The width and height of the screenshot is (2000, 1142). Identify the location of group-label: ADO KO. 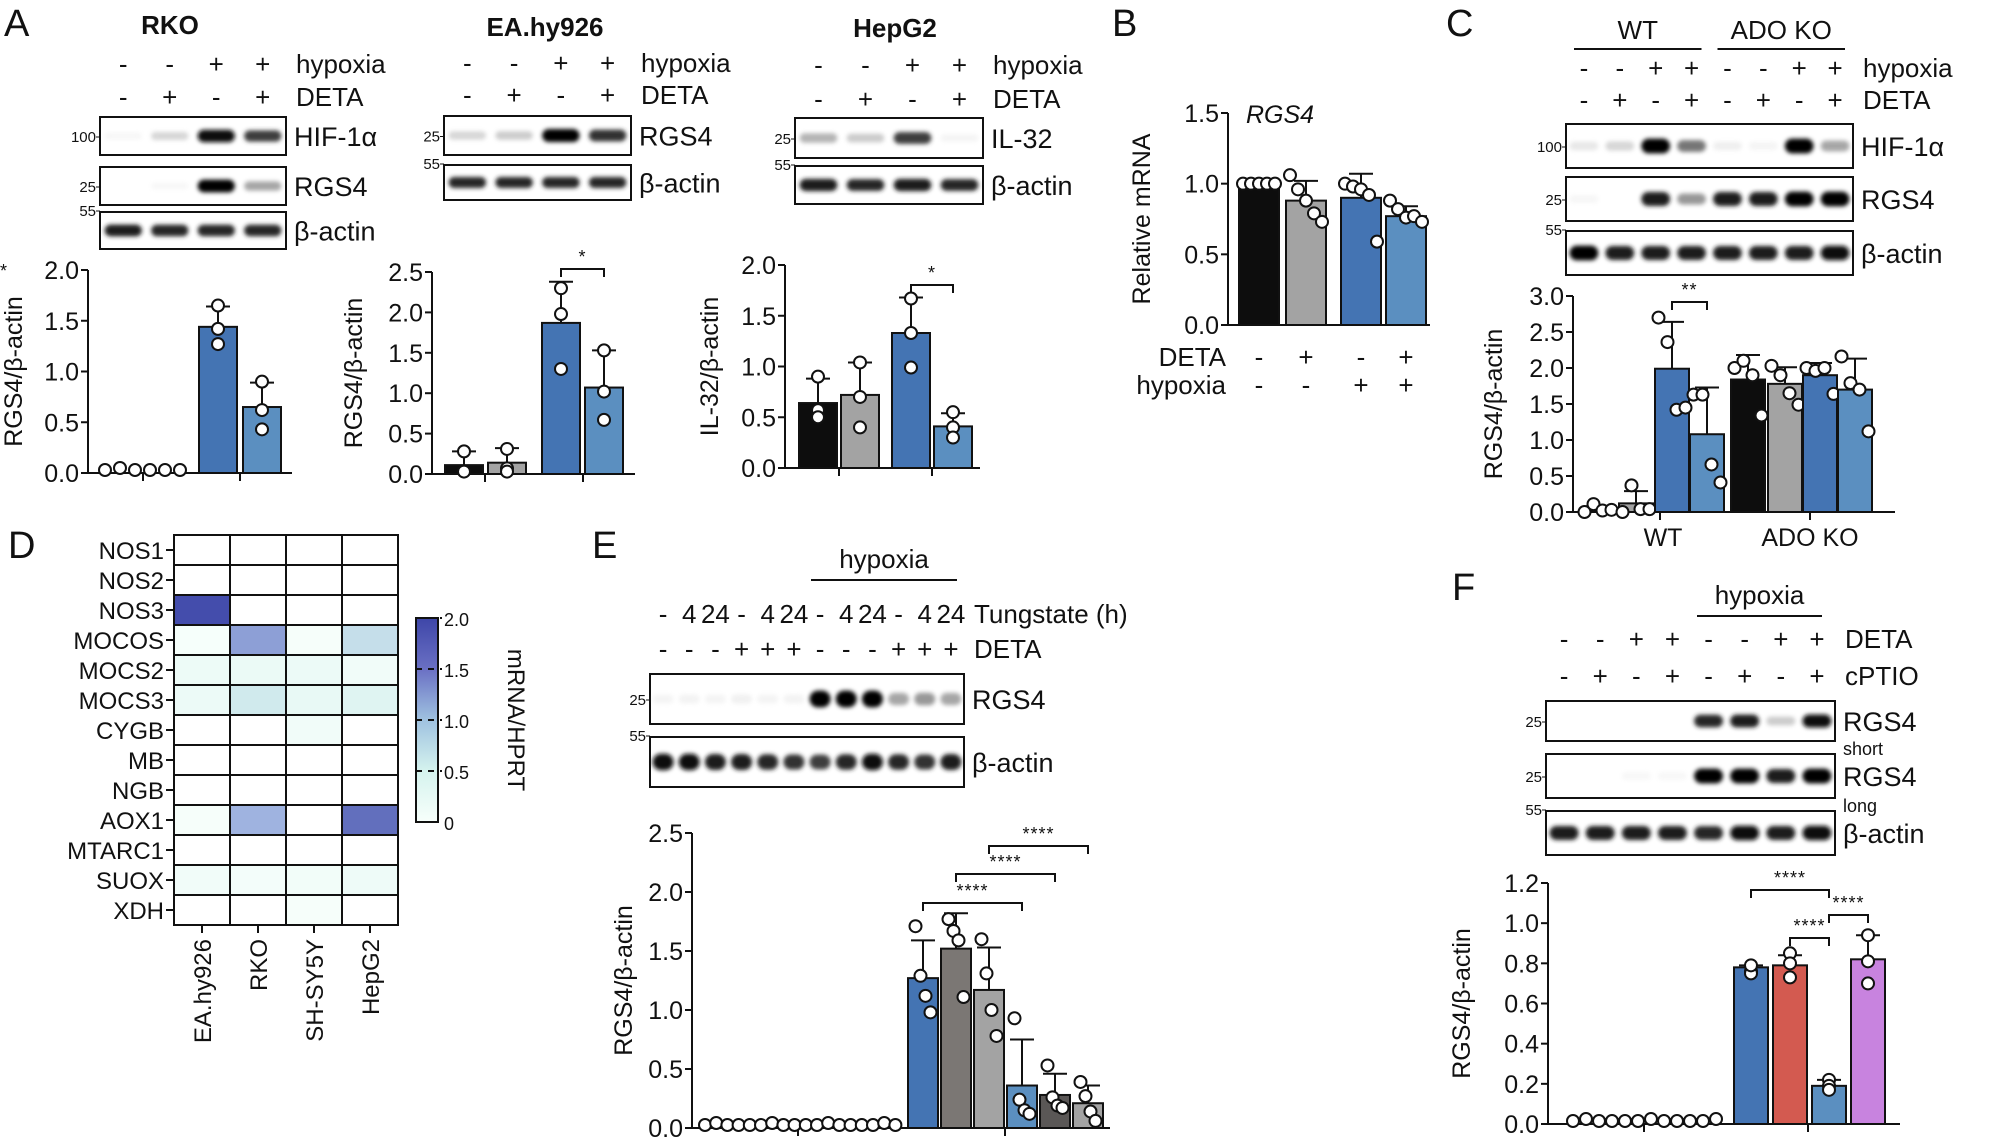
(1781, 30).